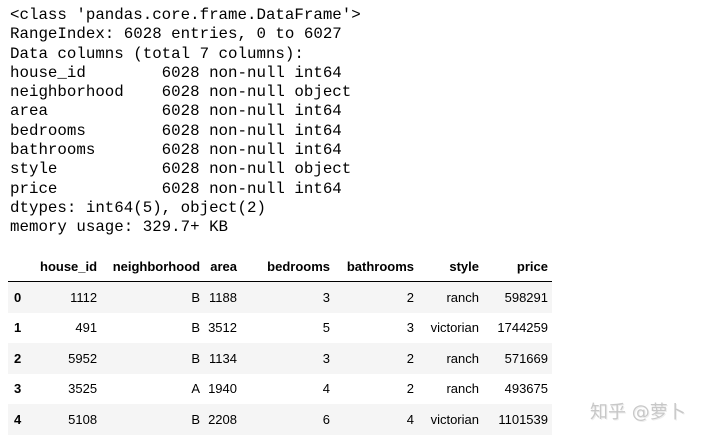  I want to click on cell-bedrooms: 5, so click(326, 328).